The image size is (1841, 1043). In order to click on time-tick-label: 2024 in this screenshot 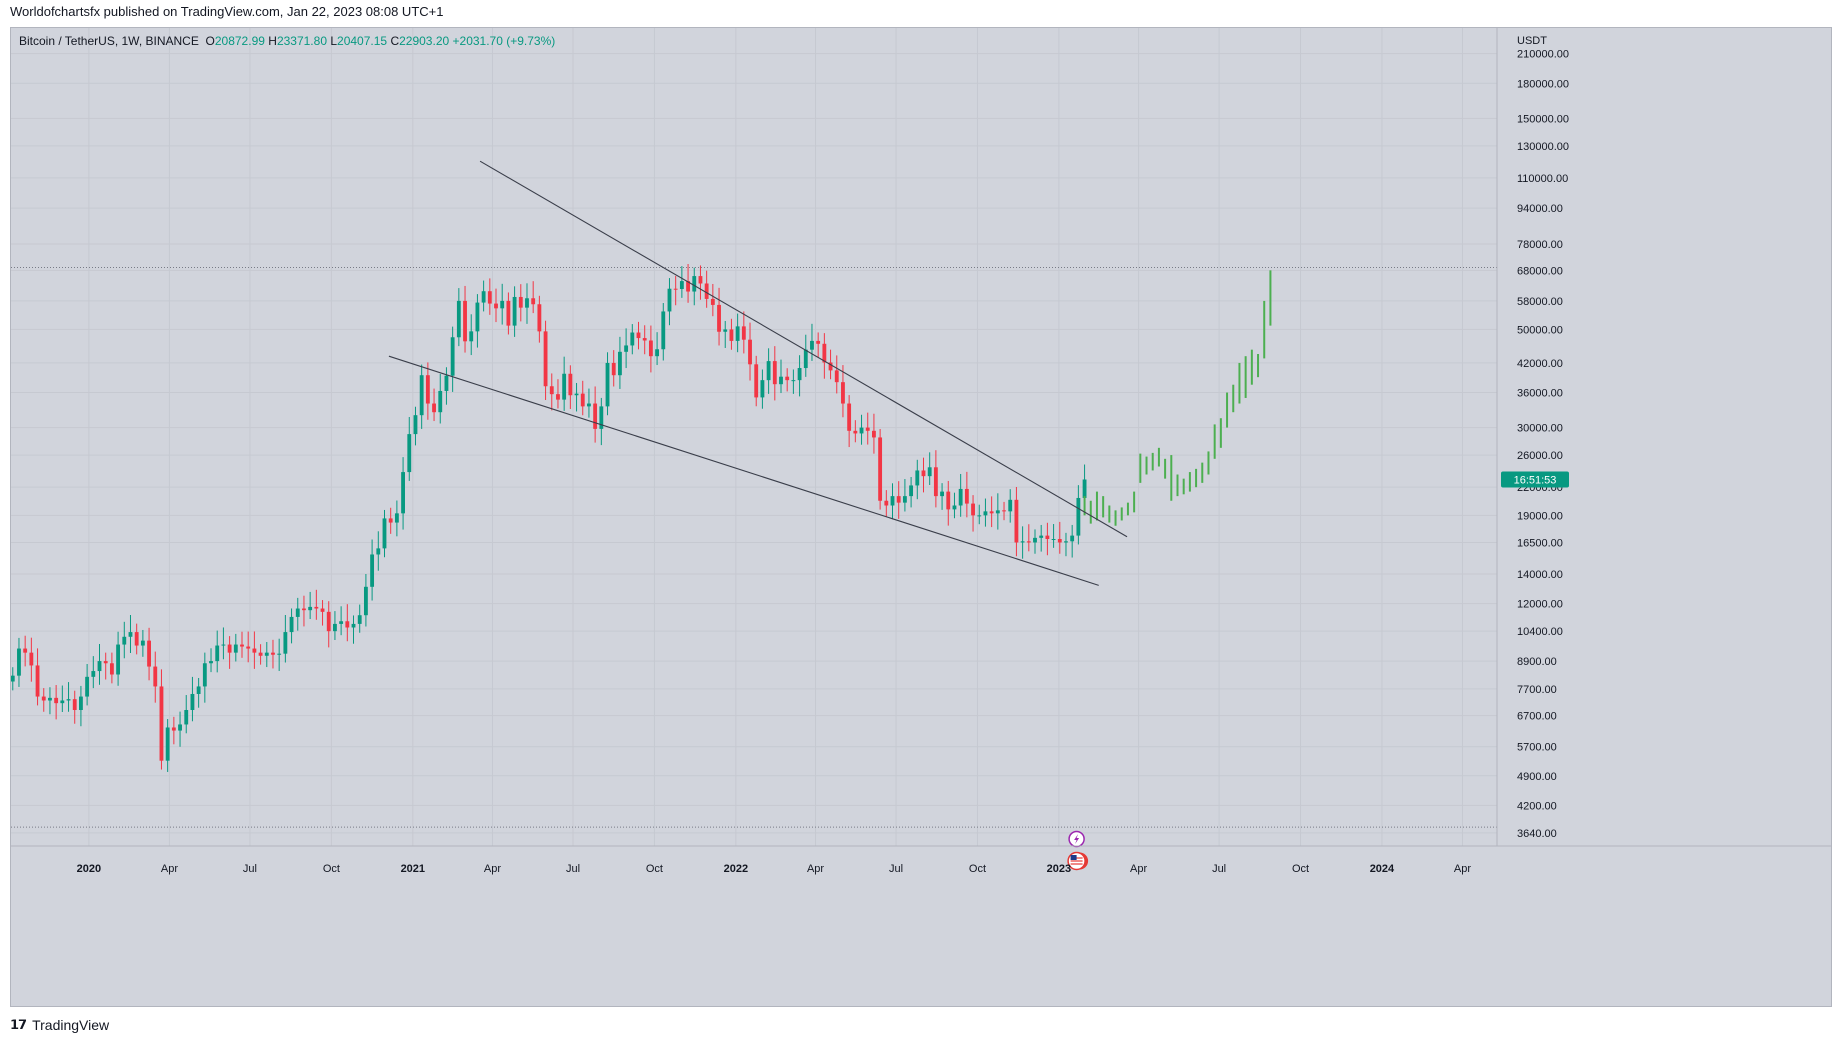, I will do `click(1382, 869)`.